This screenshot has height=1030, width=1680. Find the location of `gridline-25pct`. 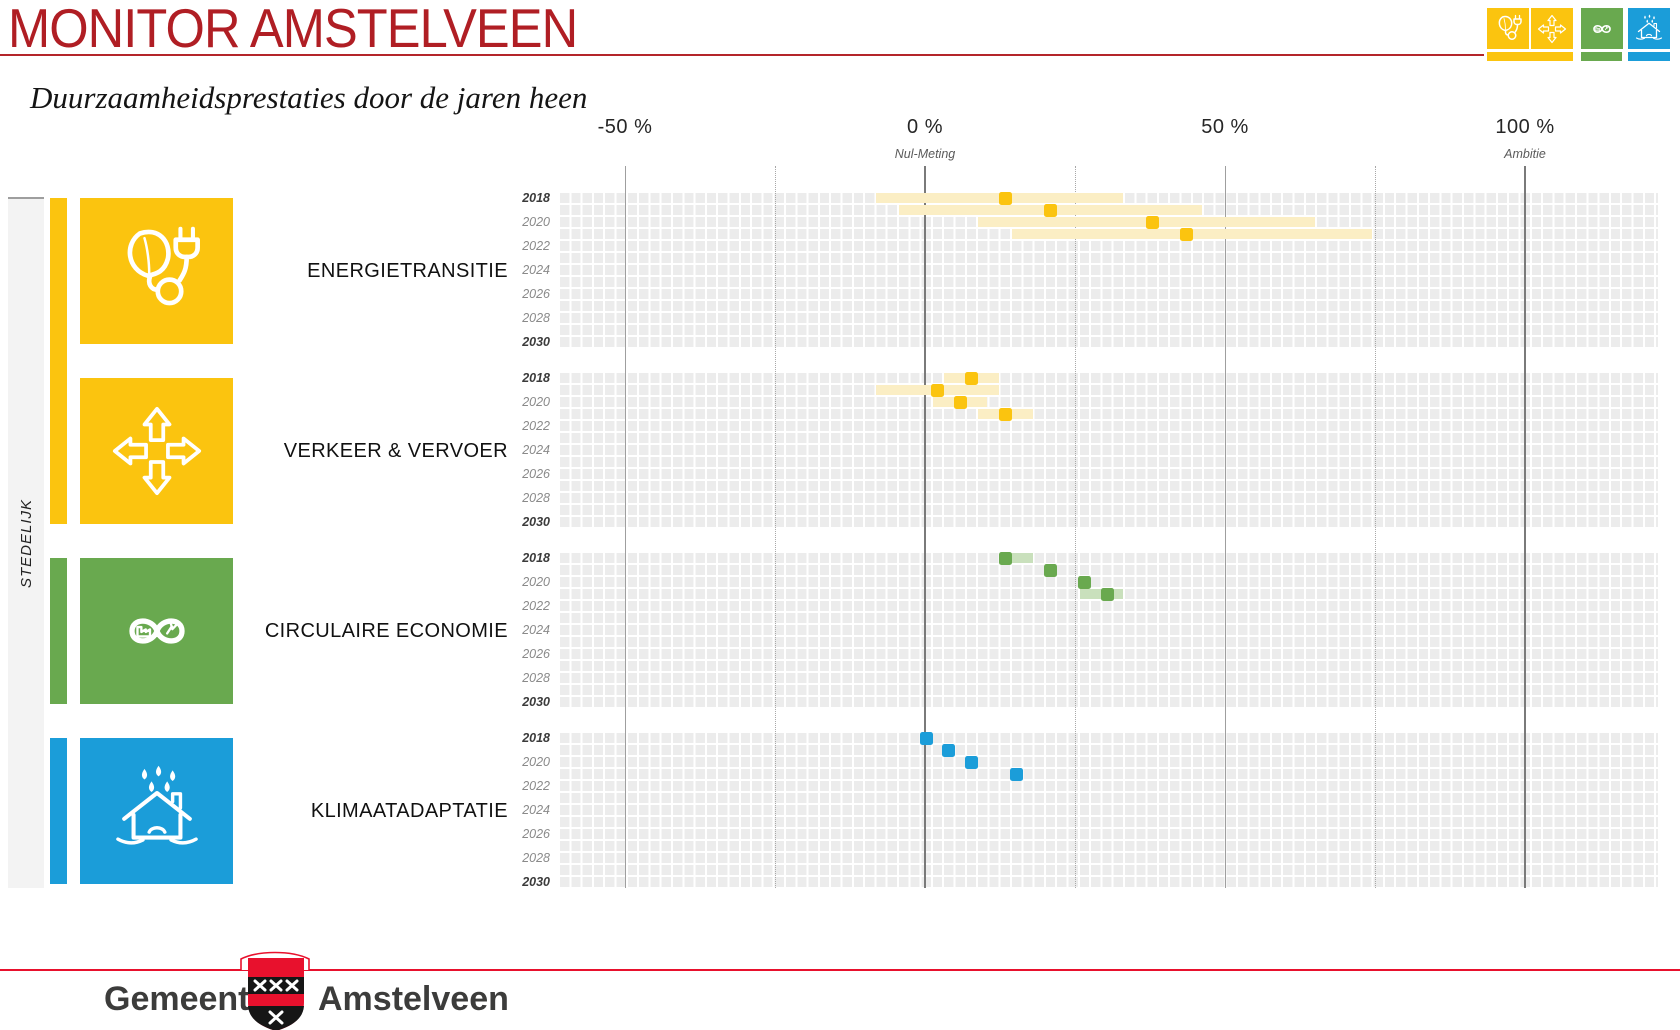

gridline-25pct is located at coordinates (1075, 527).